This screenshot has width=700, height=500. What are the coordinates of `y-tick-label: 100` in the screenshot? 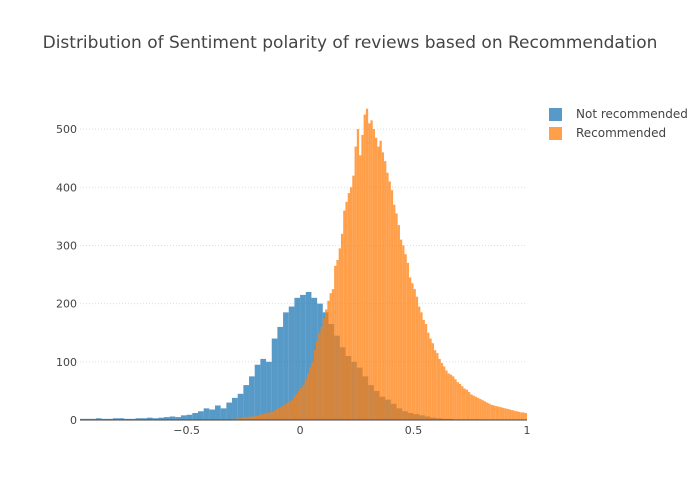 It's located at (66, 362).